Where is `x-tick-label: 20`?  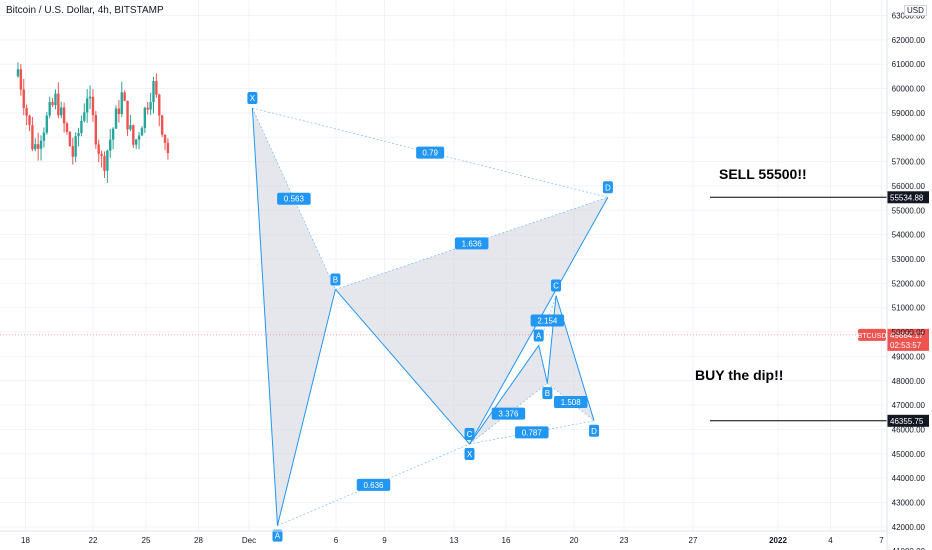
x-tick-label: 20 is located at coordinates (574, 540).